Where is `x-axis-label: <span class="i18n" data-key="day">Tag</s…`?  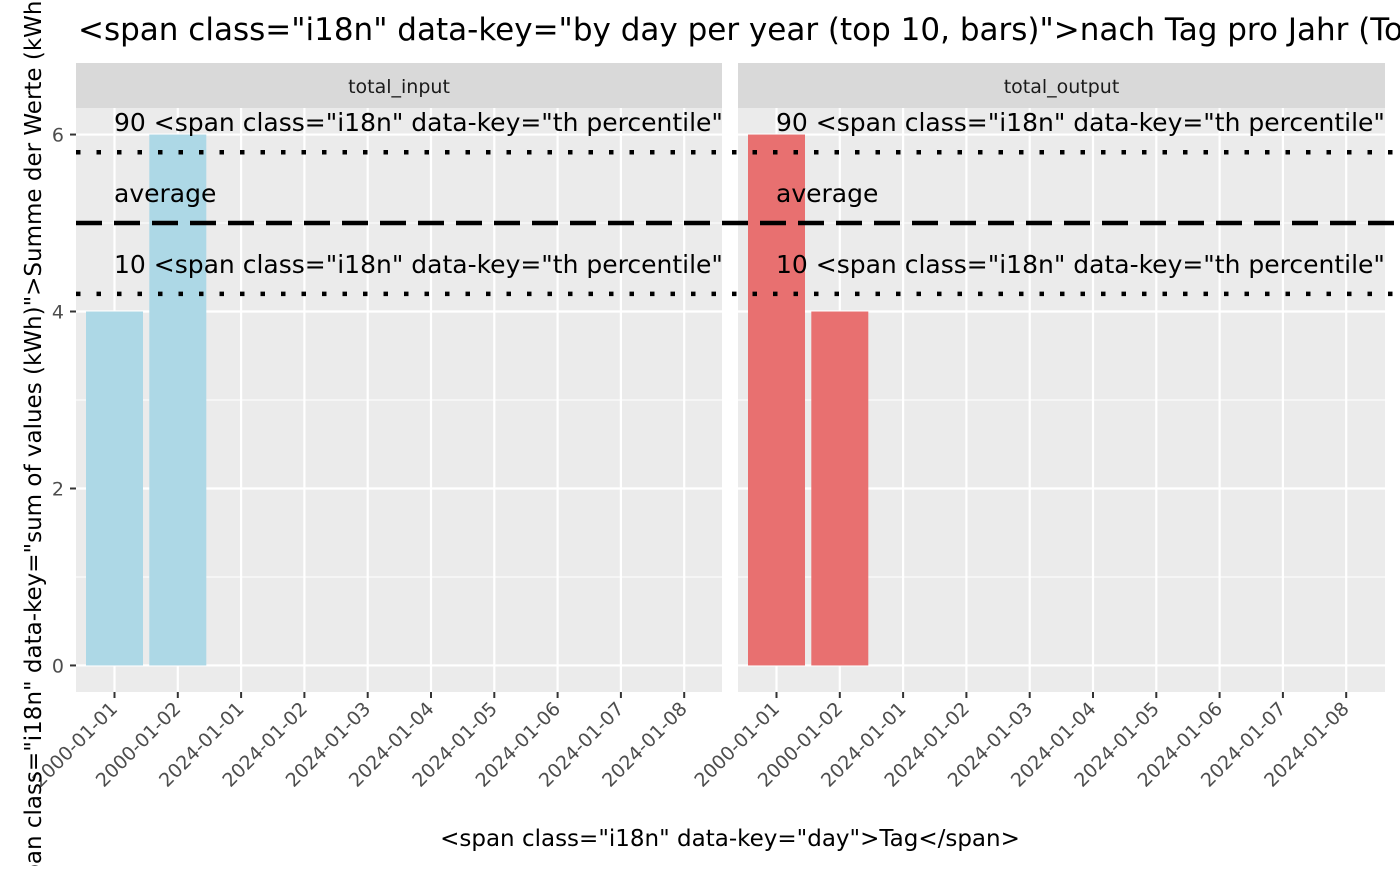 x-axis-label: <span class="i18n" data-key="day">Tag</s… is located at coordinates (730, 839).